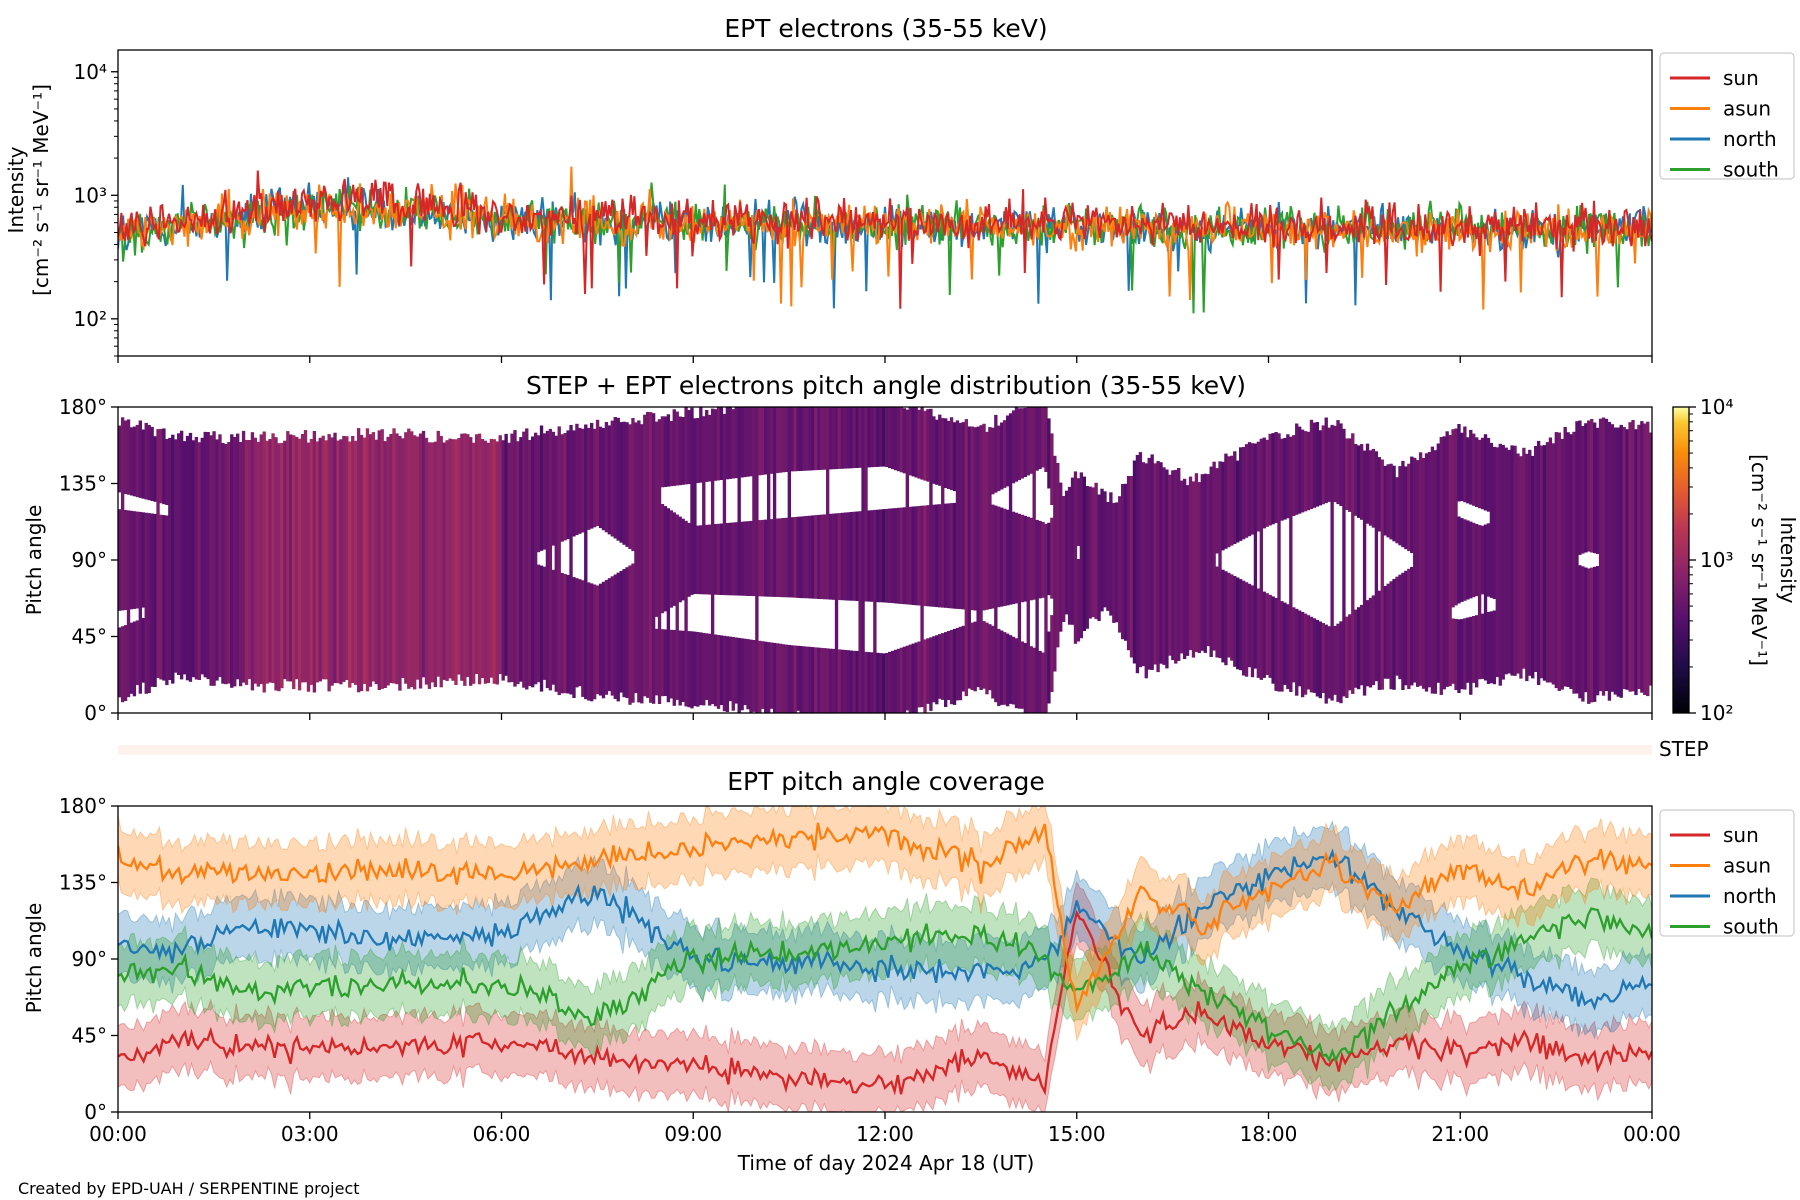 This screenshot has height=1200, width=1800. What do you see at coordinates (1269, 1134) in the screenshot?
I see `xtick-label: 18:00` at bounding box center [1269, 1134].